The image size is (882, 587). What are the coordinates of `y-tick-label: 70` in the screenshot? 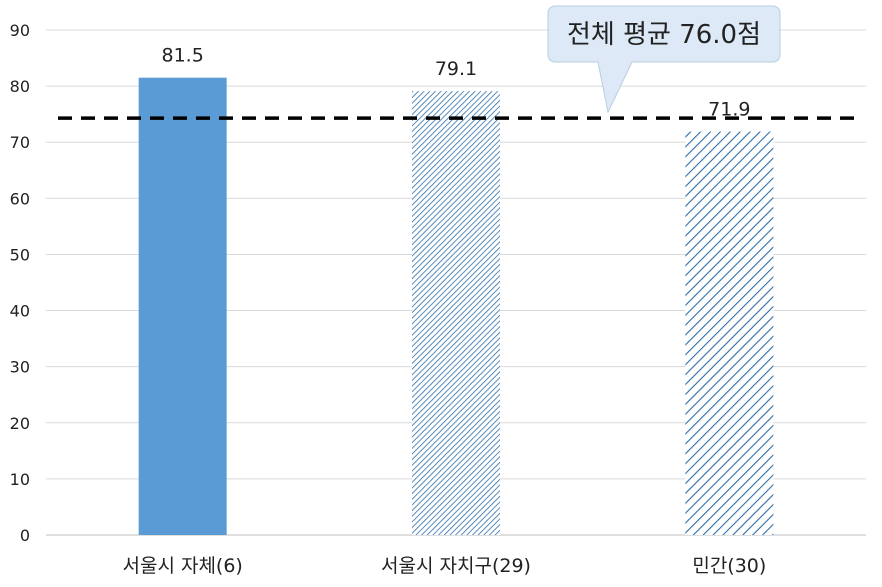 It's located at (20, 142).